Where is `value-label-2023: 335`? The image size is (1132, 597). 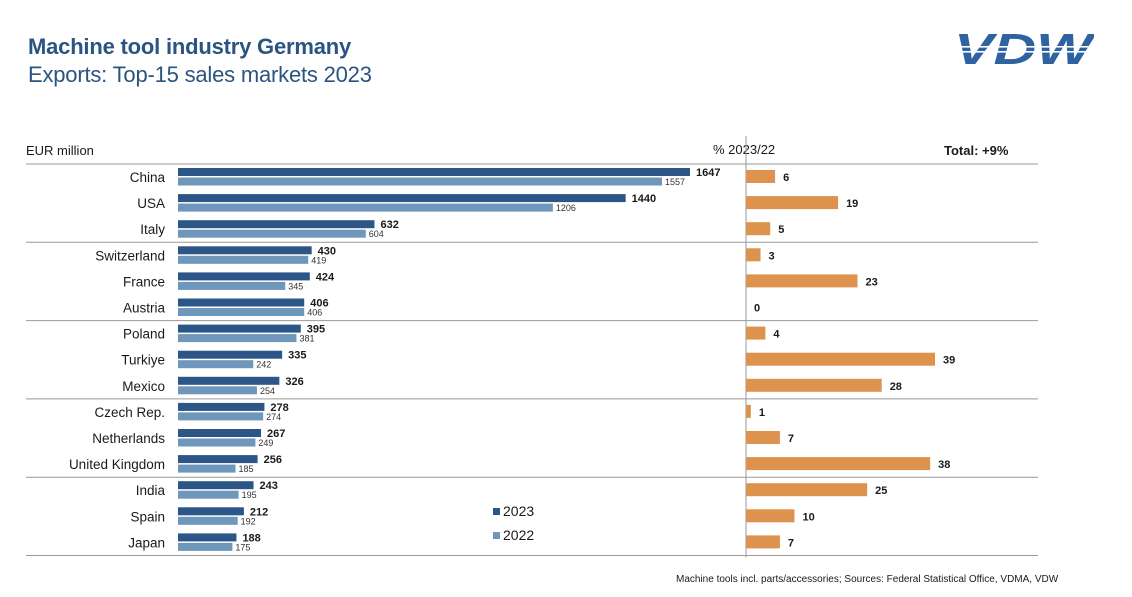 value-label-2023: 335 is located at coordinates (297, 356).